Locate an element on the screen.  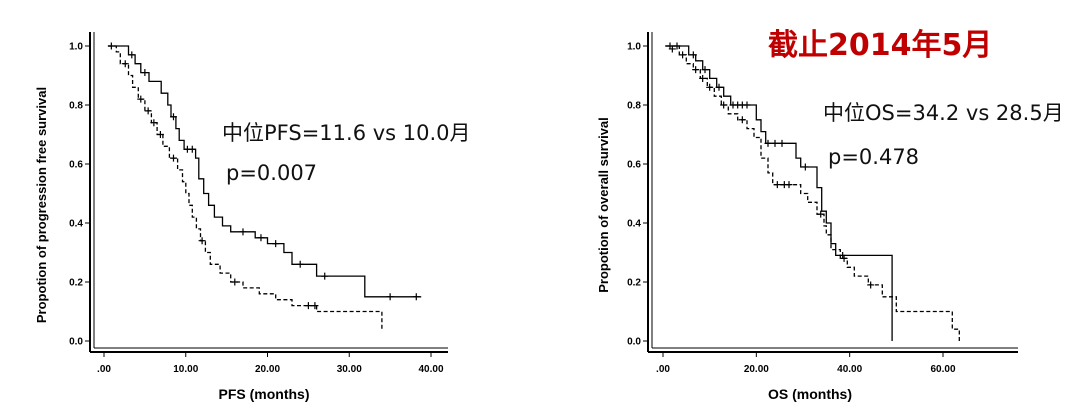
os-y-tick-label: 0.4 is located at coordinates (634, 224).